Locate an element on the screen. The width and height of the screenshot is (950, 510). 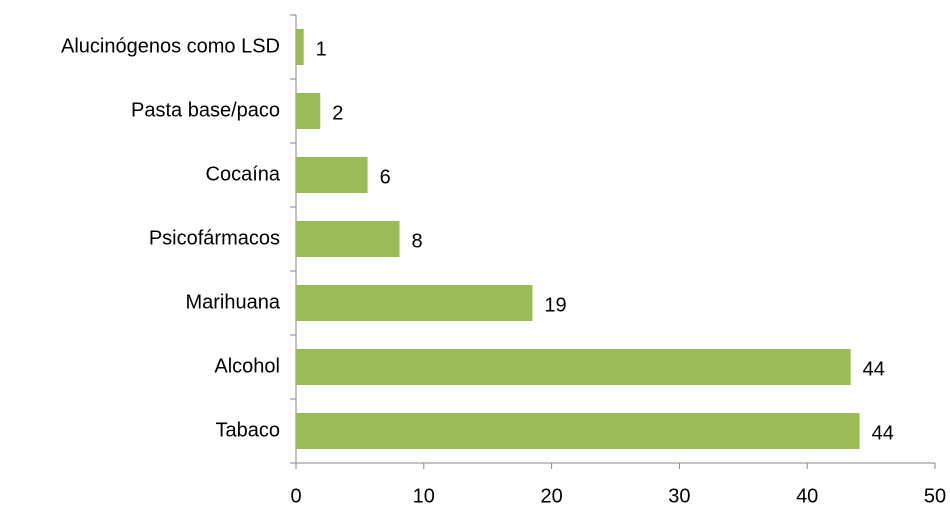
data-label: 8 is located at coordinates (417, 241).